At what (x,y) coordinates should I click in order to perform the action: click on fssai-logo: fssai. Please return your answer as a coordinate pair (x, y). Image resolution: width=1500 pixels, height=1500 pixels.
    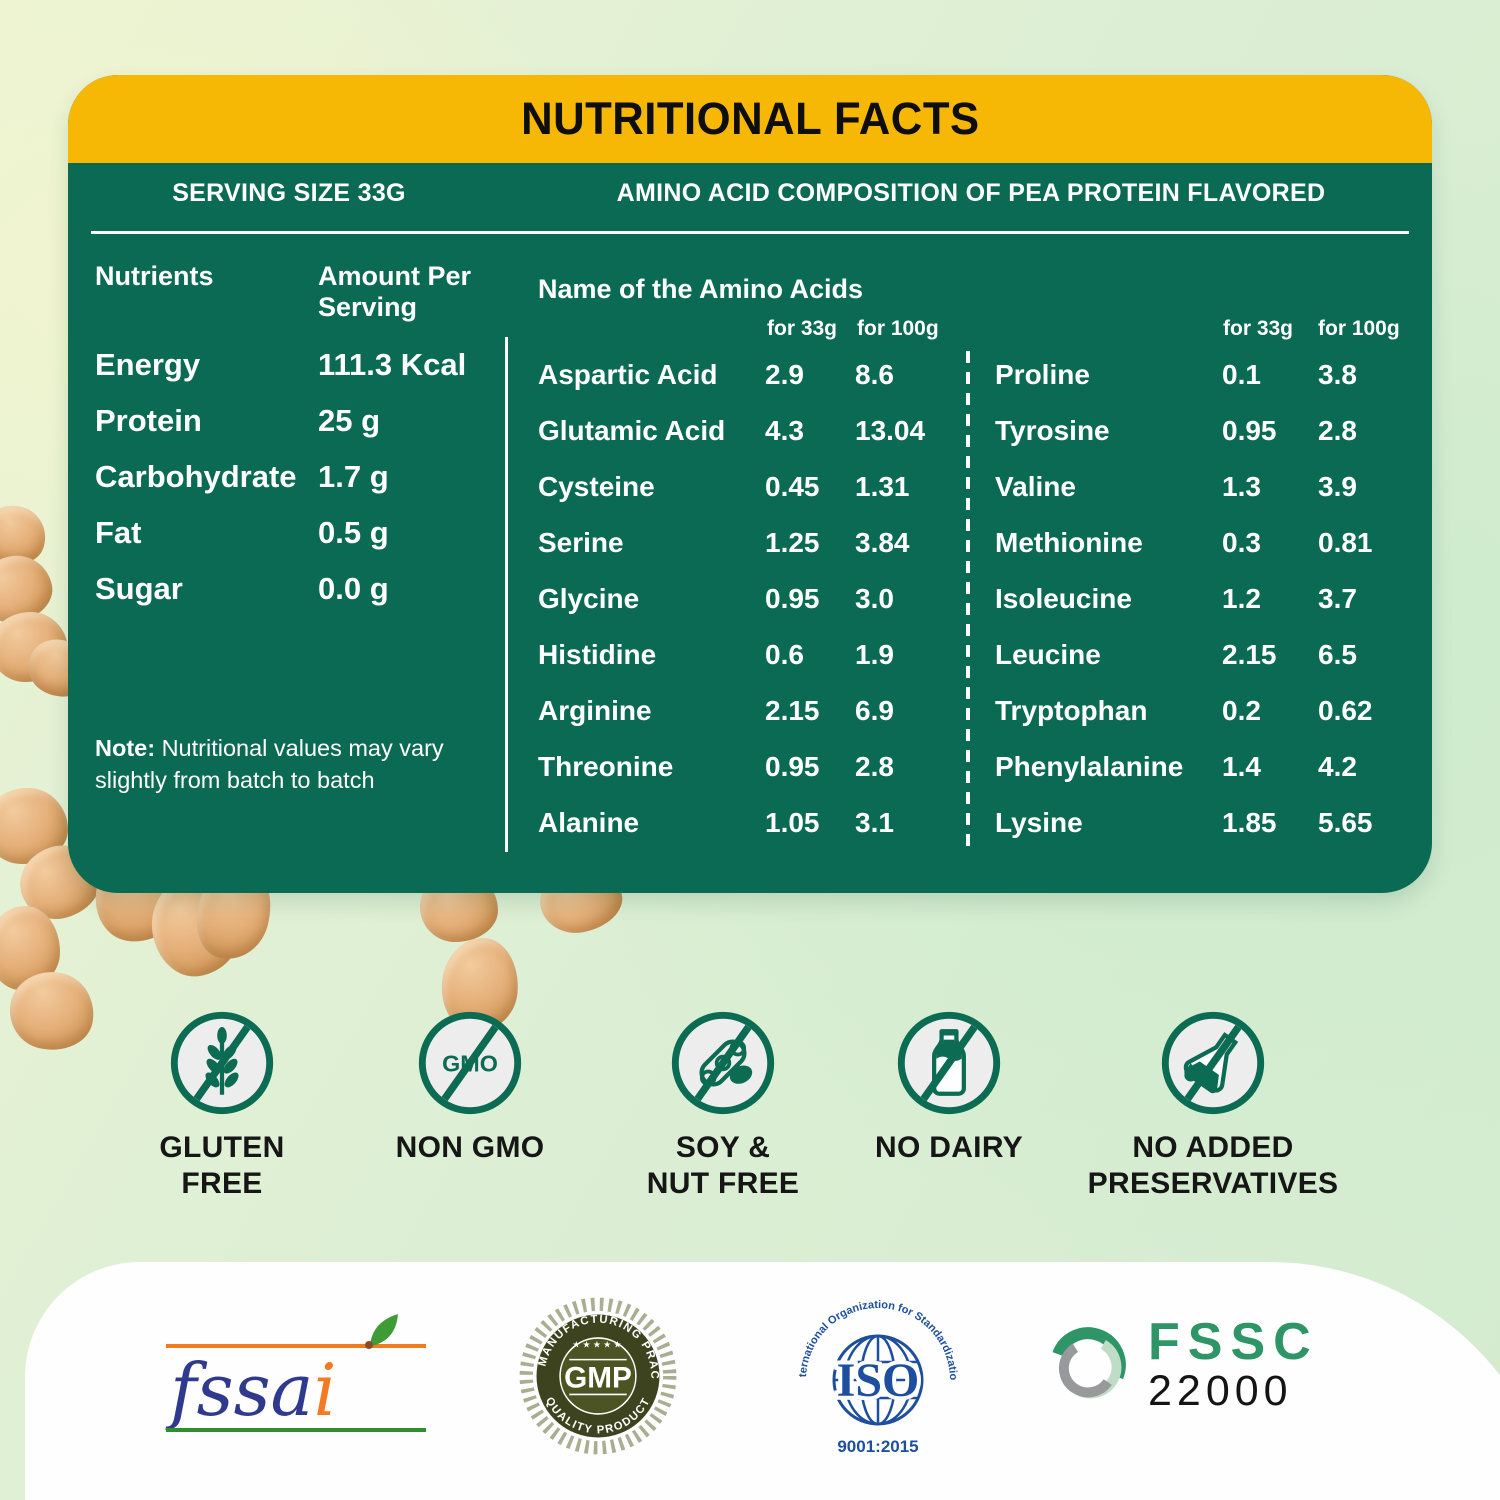
    Looking at the image, I should click on (296, 1375).